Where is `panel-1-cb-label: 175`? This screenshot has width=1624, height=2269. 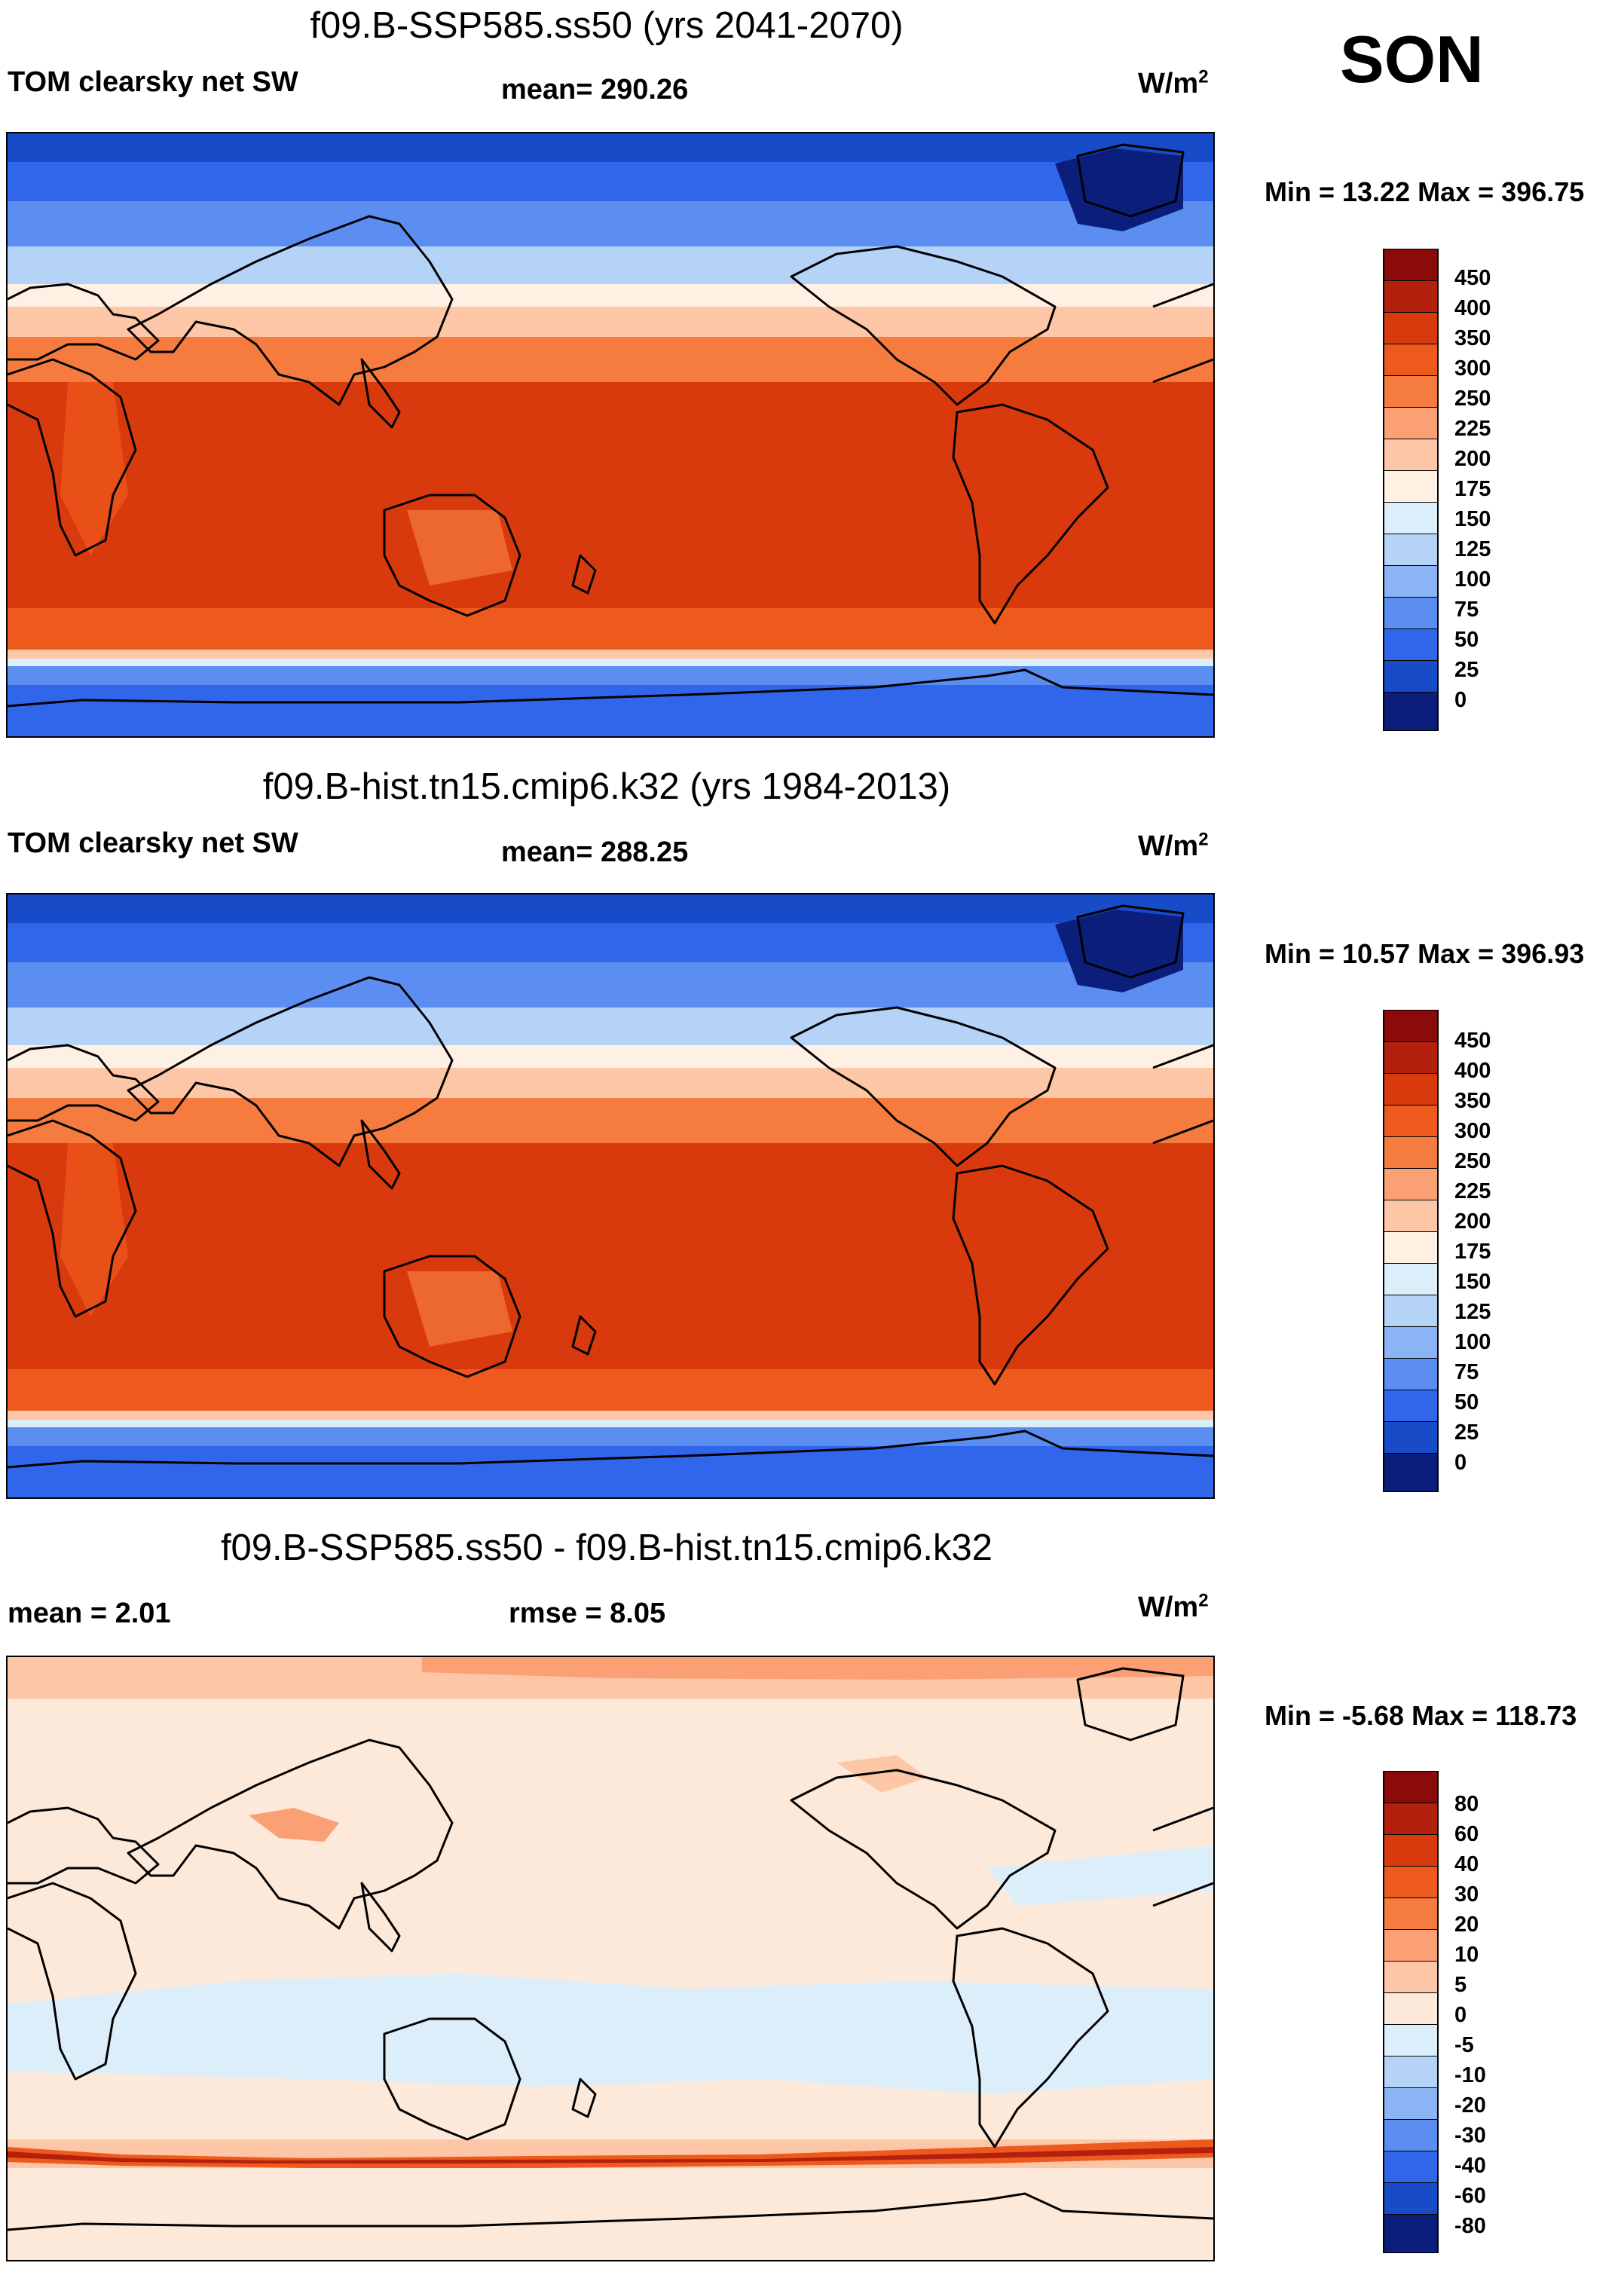 panel-1-cb-label: 175 is located at coordinates (1472, 489).